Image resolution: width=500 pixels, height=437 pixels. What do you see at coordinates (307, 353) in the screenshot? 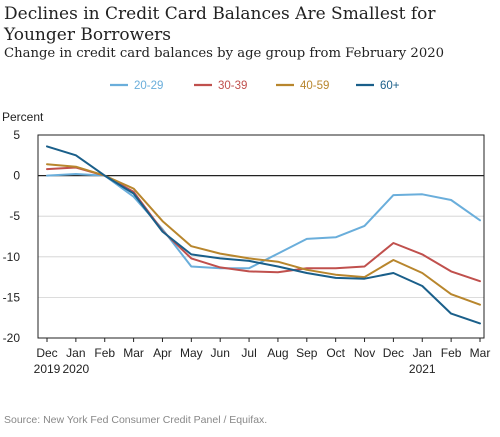
I see `x-tick-label: Sep` at bounding box center [307, 353].